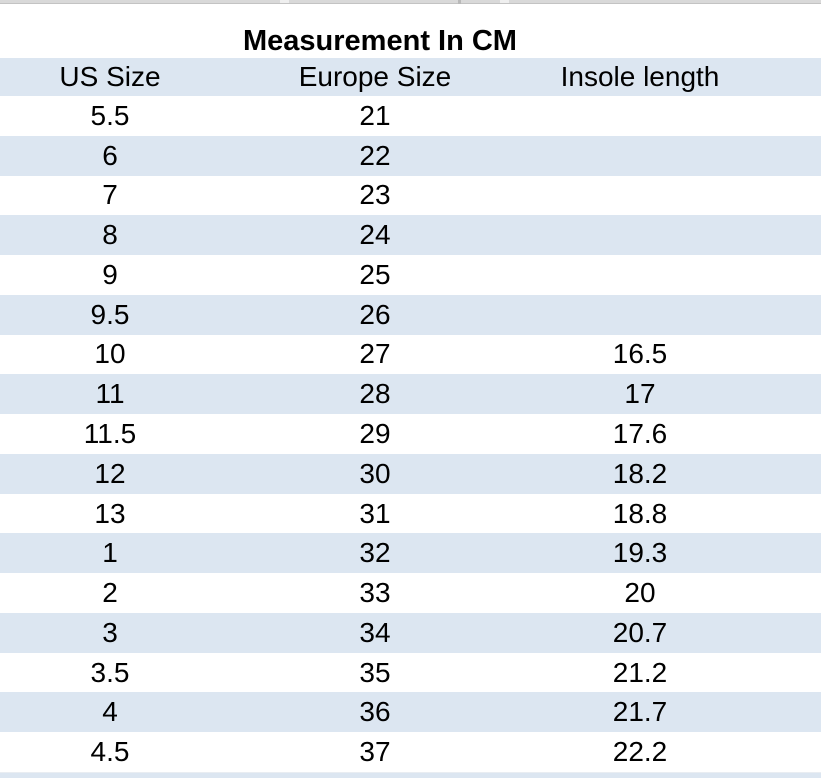  Describe the element at coordinates (110, 672) in the screenshot. I see `cell-us-size: 3.5` at that location.